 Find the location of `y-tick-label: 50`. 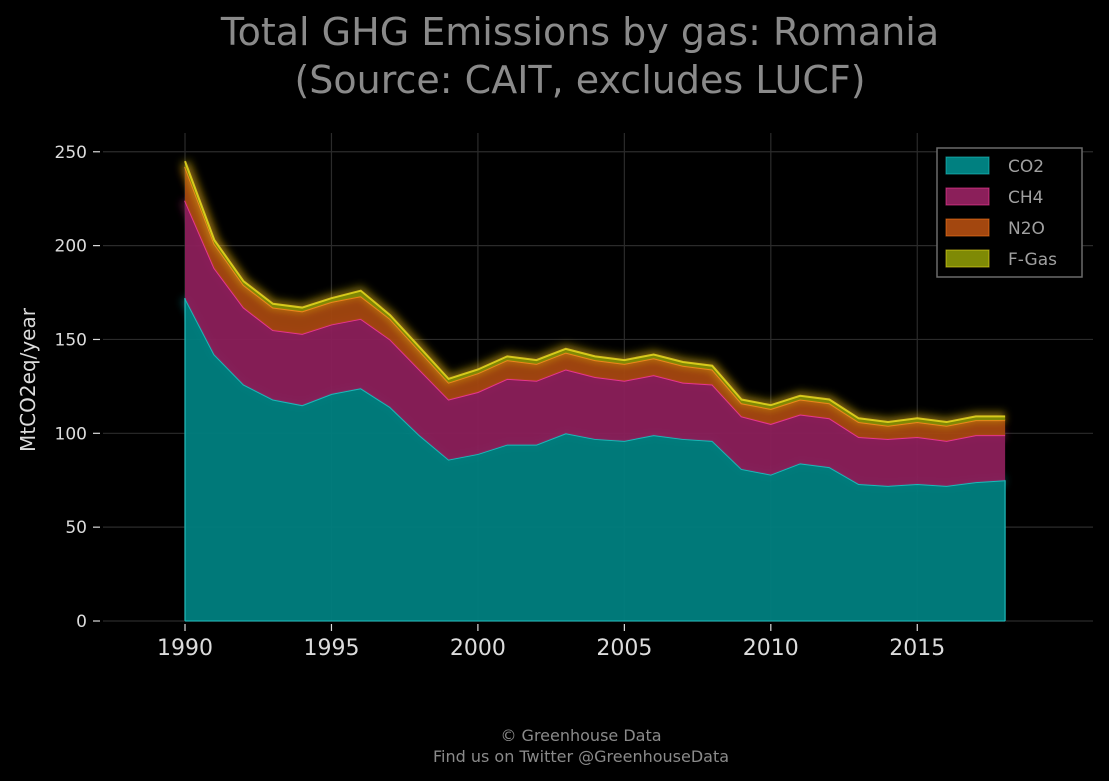

y-tick-label: 50 is located at coordinates (76, 528).